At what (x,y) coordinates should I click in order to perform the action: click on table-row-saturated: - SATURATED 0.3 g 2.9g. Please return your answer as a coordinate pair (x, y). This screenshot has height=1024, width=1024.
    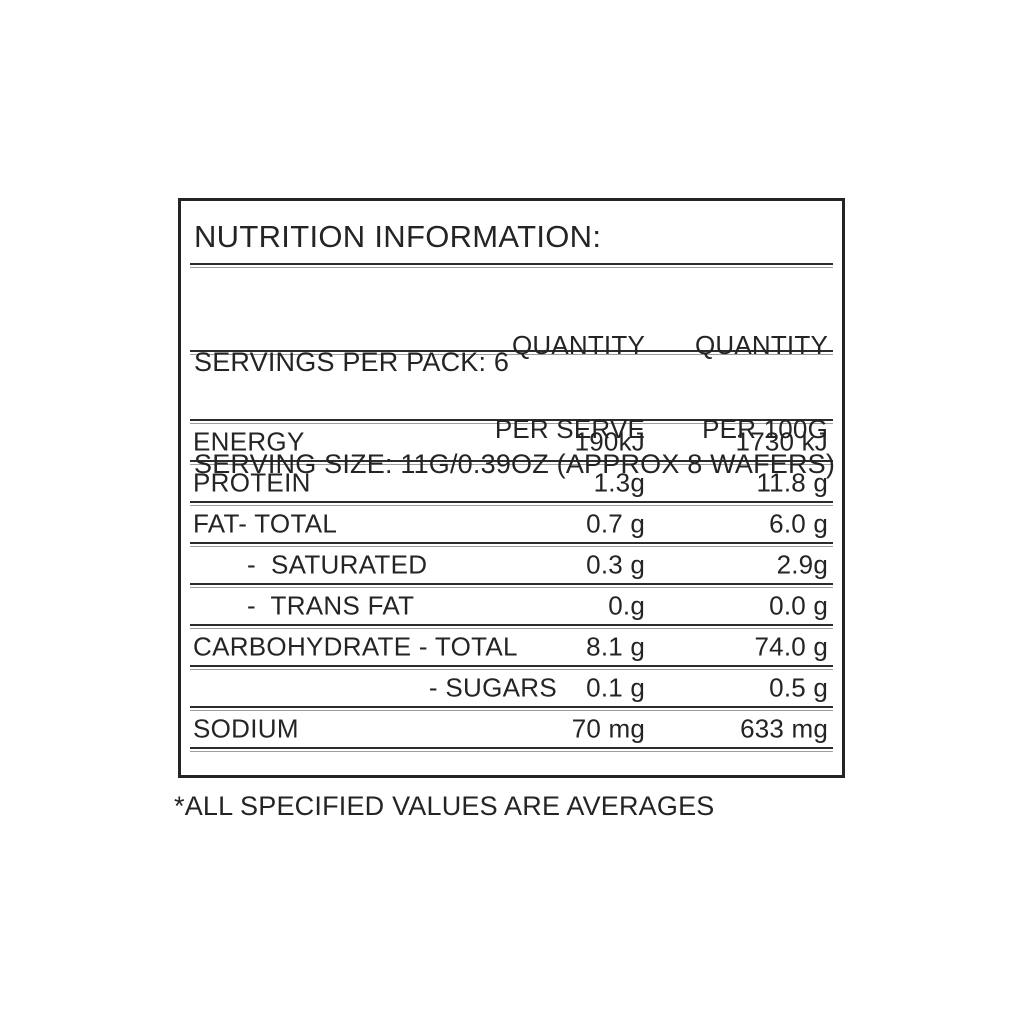
    Looking at the image, I should click on (511, 565).